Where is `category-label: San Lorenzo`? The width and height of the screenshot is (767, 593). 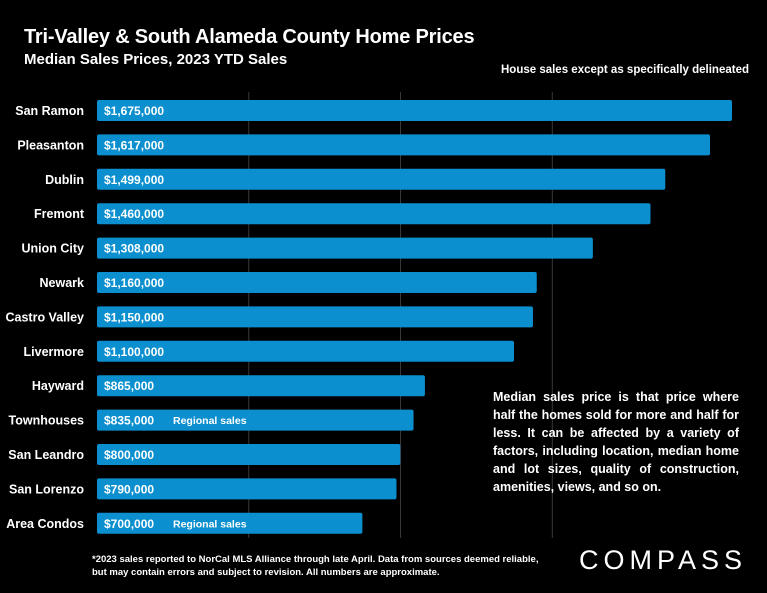 category-label: San Lorenzo is located at coordinates (46, 489).